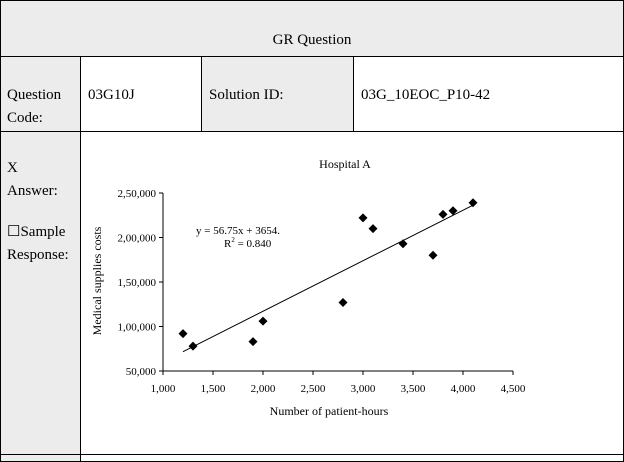 The image size is (624, 462). What do you see at coordinates (345, 164) in the screenshot?
I see `chart-title: Hospital A` at bounding box center [345, 164].